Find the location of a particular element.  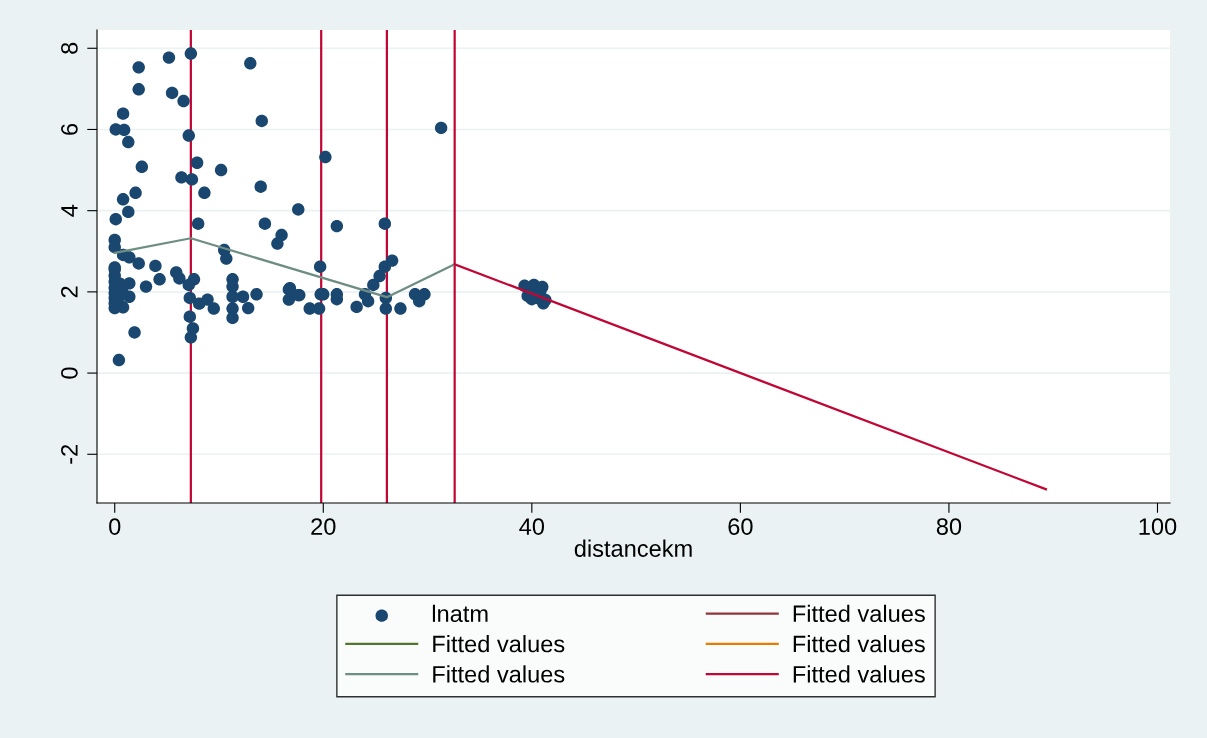

x-tick-label: 20 is located at coordinates (323, 526).